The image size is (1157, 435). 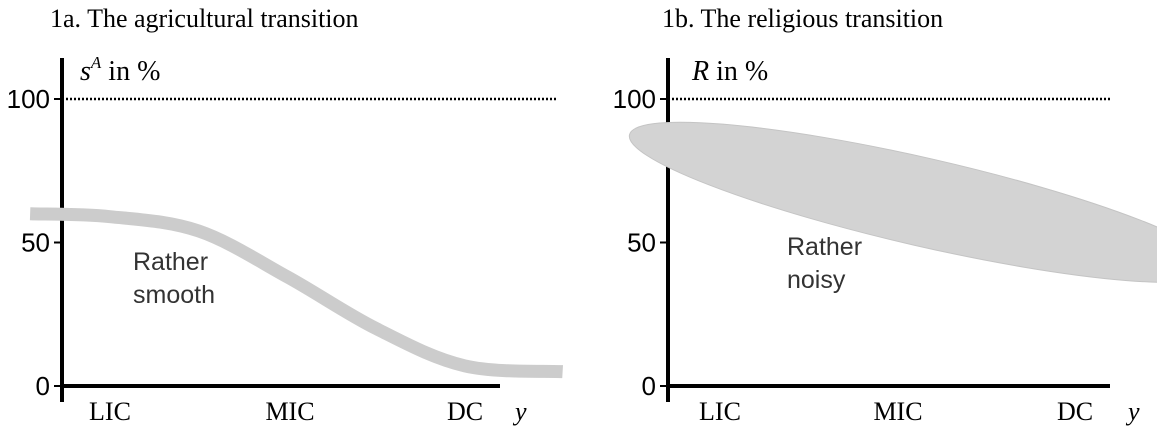 I want to click on annotation-line-2: noisy, so click(x=816, y=280).